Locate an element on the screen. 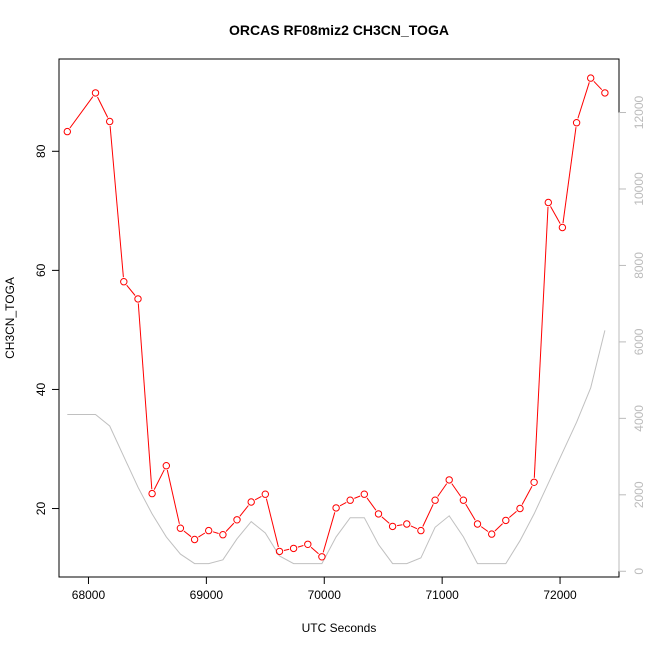 The width and height of the screenshot is (650, 650). x-tick-label: 71000 is located at coordinates (442, 595).